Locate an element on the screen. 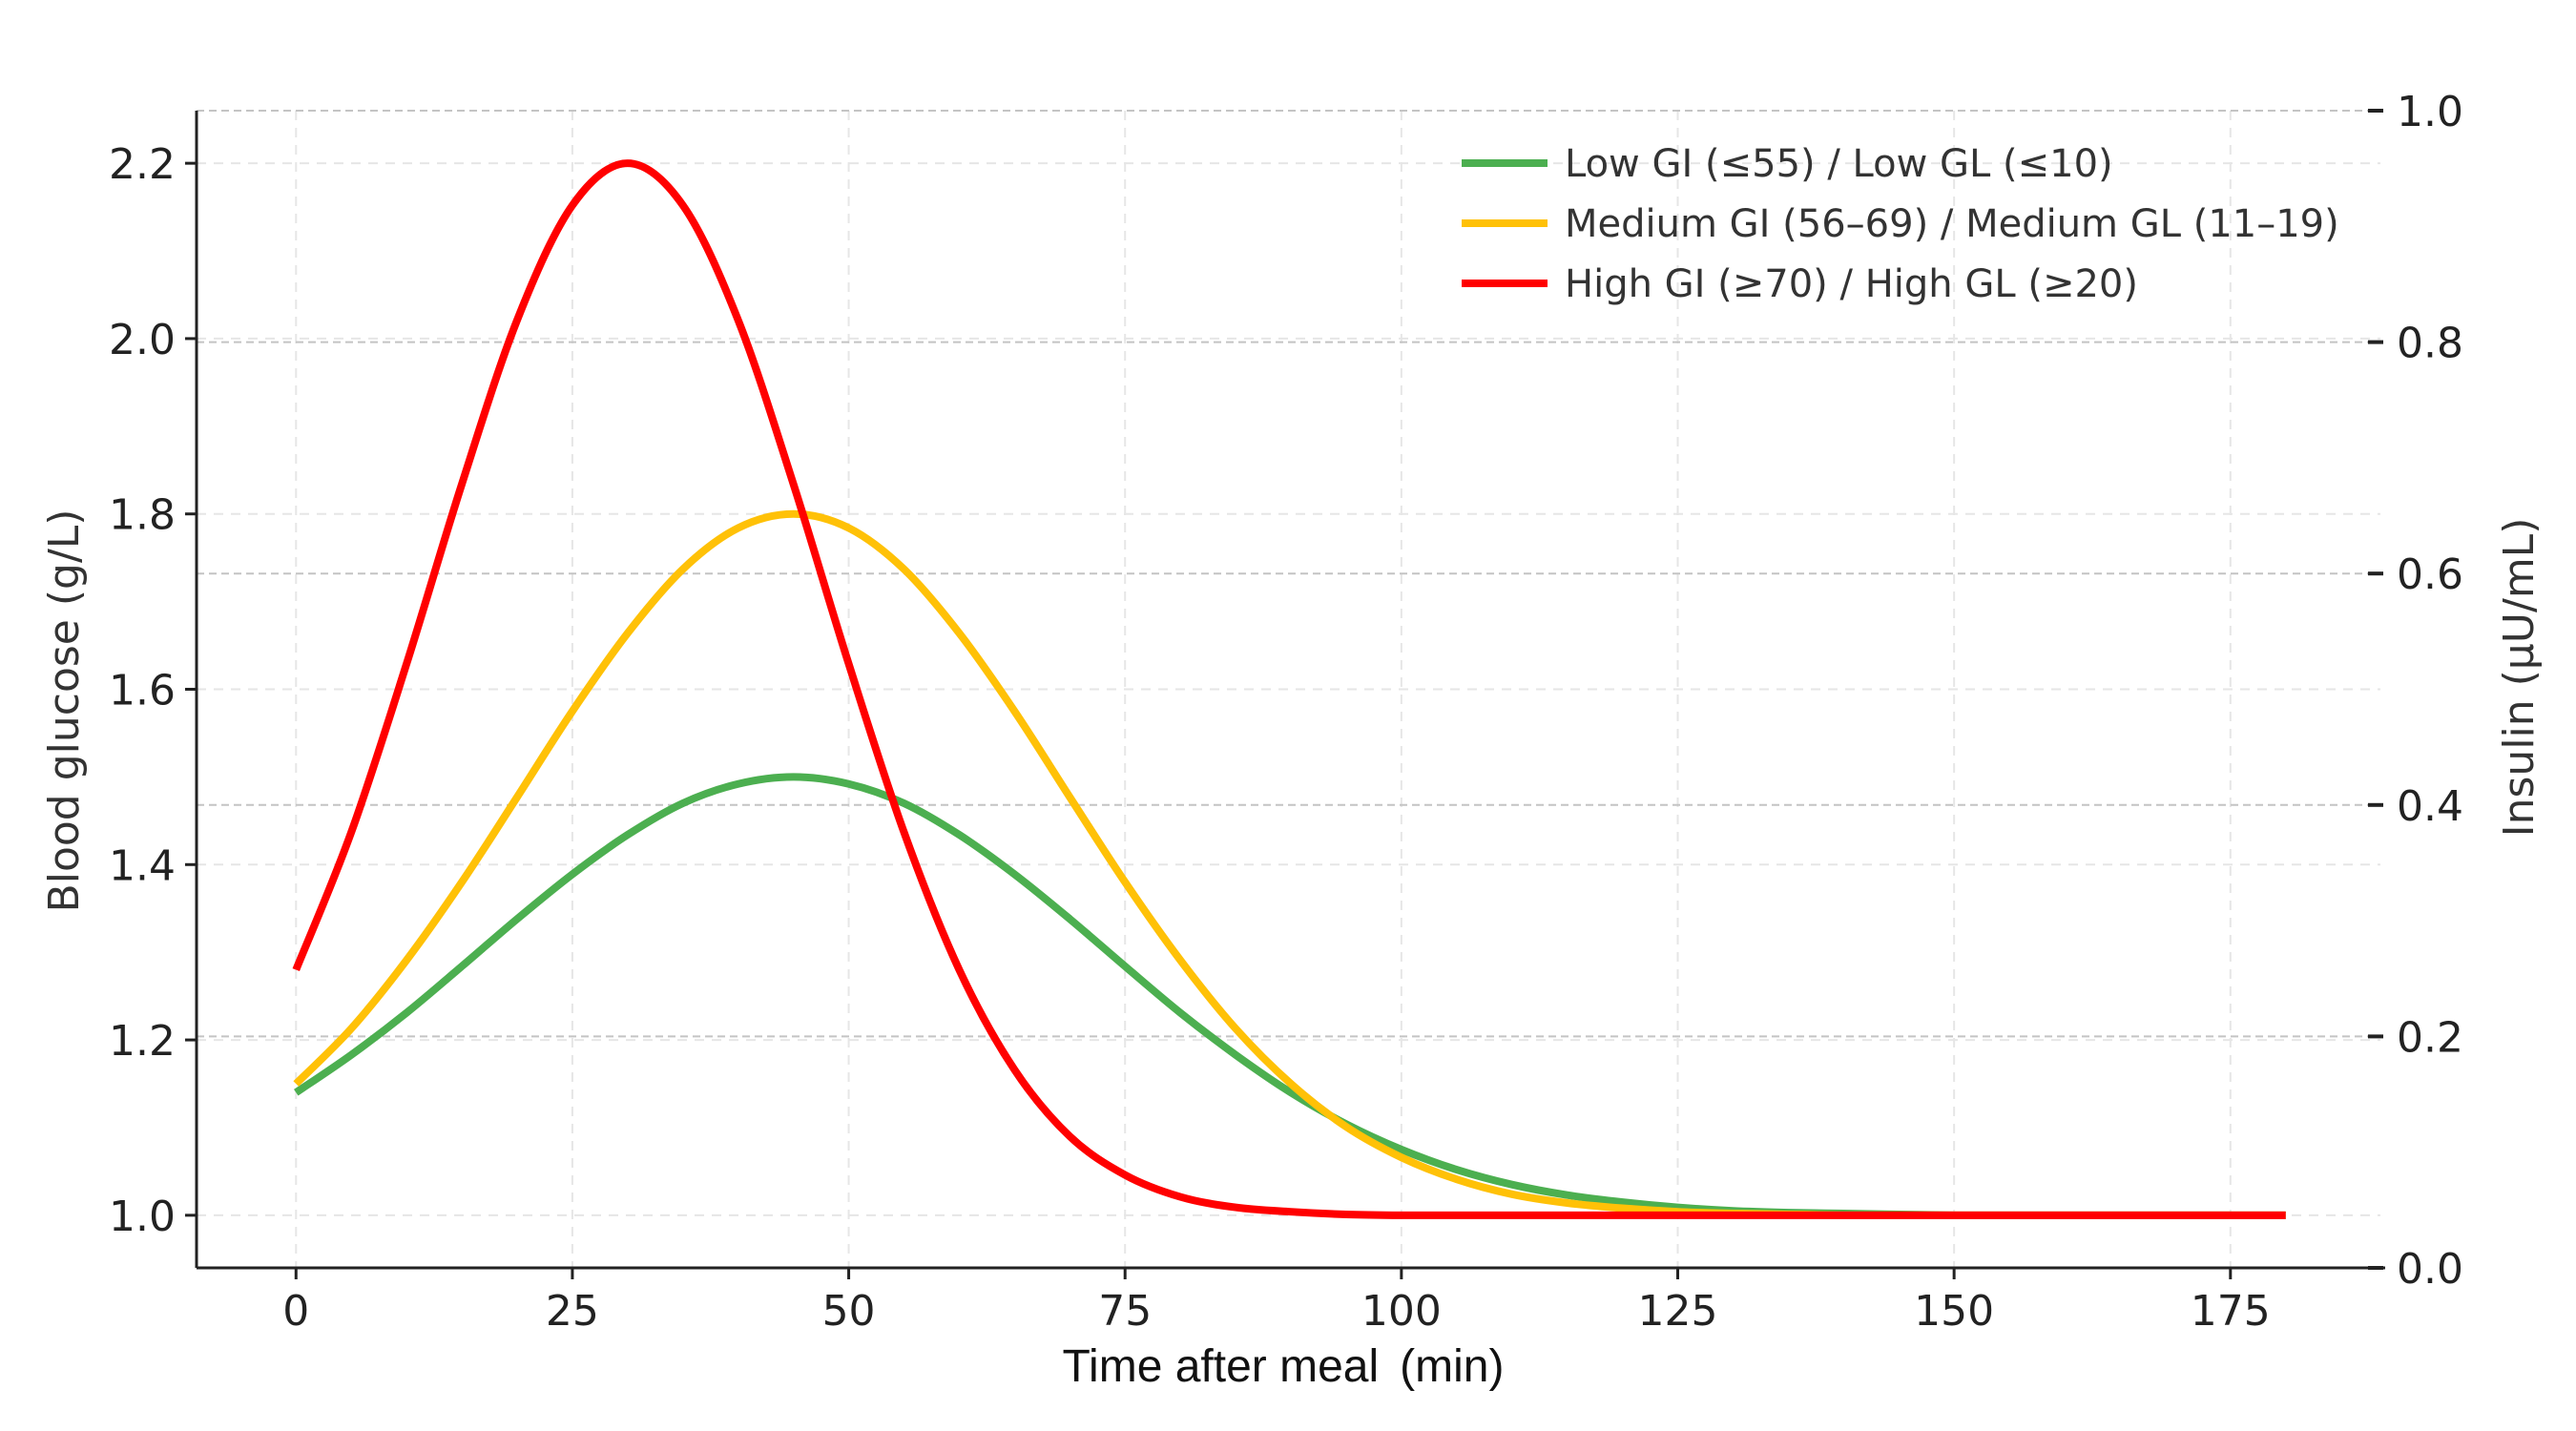  y2-tick-label: 1.0 is located at coordinates (2430, 112).